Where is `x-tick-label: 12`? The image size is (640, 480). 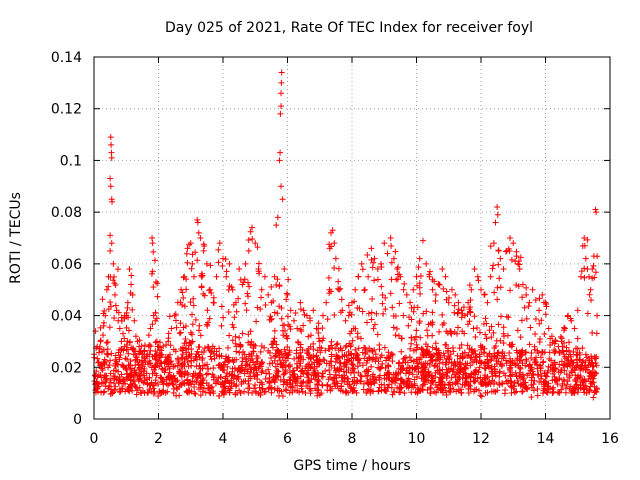
x-tick-label: 12 is located at coordinates (481, 439).